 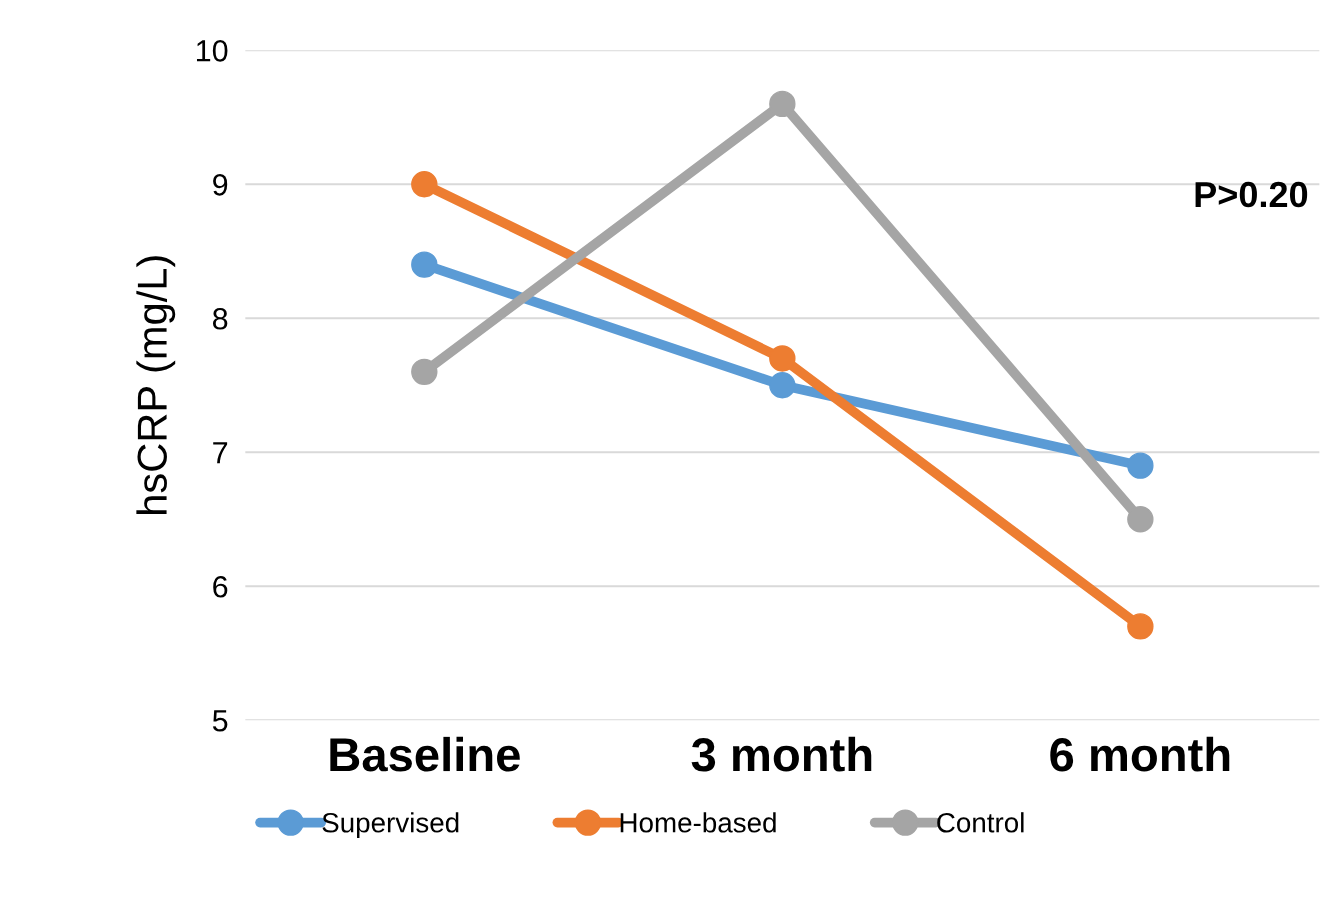 I want to click on legend-label: Control, so click(x=980, y=822).